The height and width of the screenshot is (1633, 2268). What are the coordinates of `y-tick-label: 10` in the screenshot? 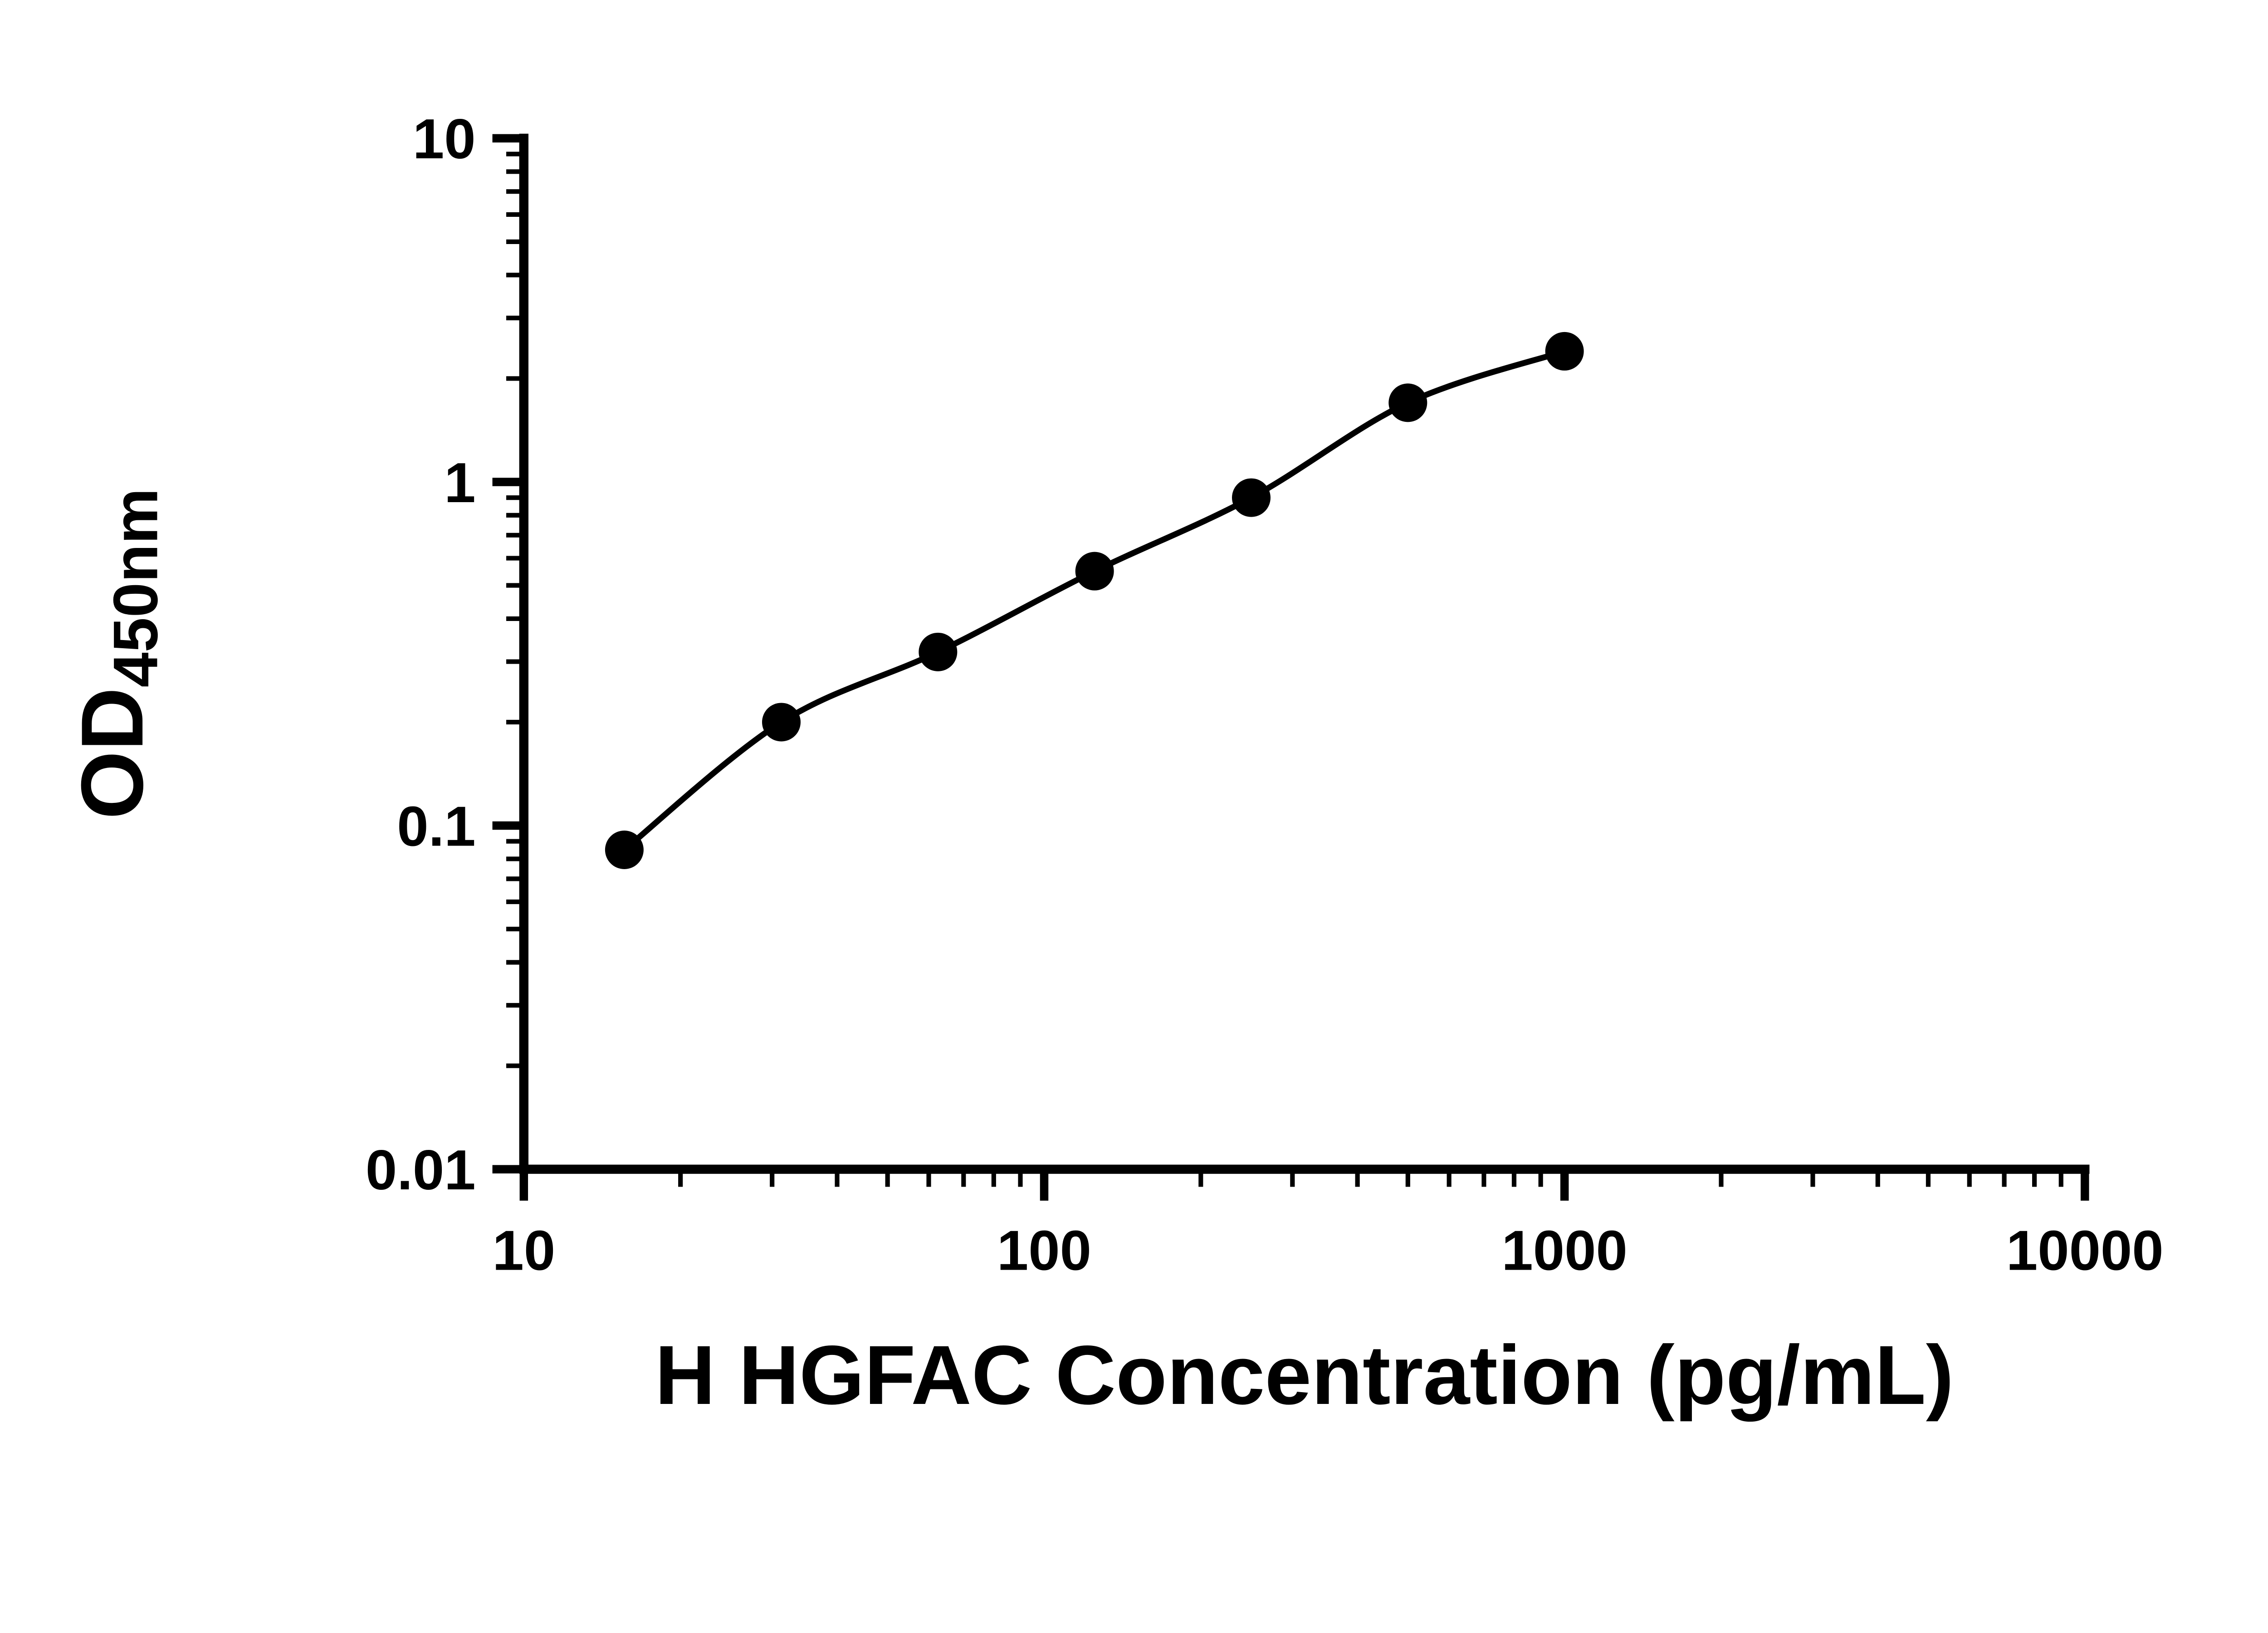 It's located at (445, 139).